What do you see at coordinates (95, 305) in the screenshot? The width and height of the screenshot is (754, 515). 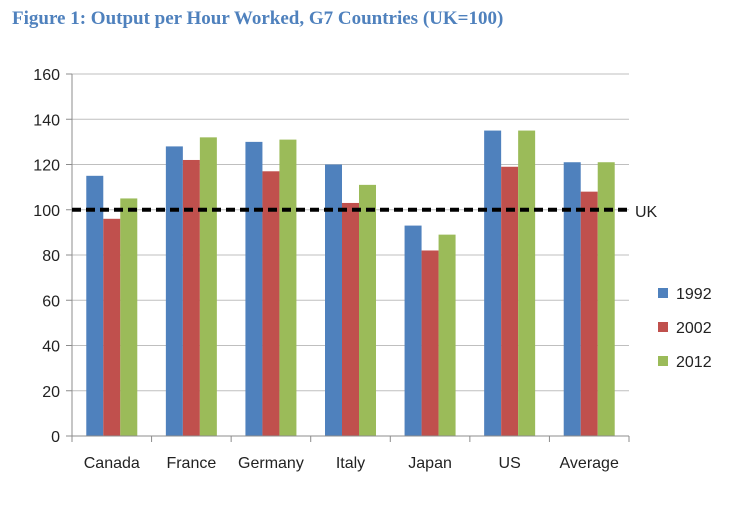 I see `bar-1992-canada` at bounding box center [95, 305].